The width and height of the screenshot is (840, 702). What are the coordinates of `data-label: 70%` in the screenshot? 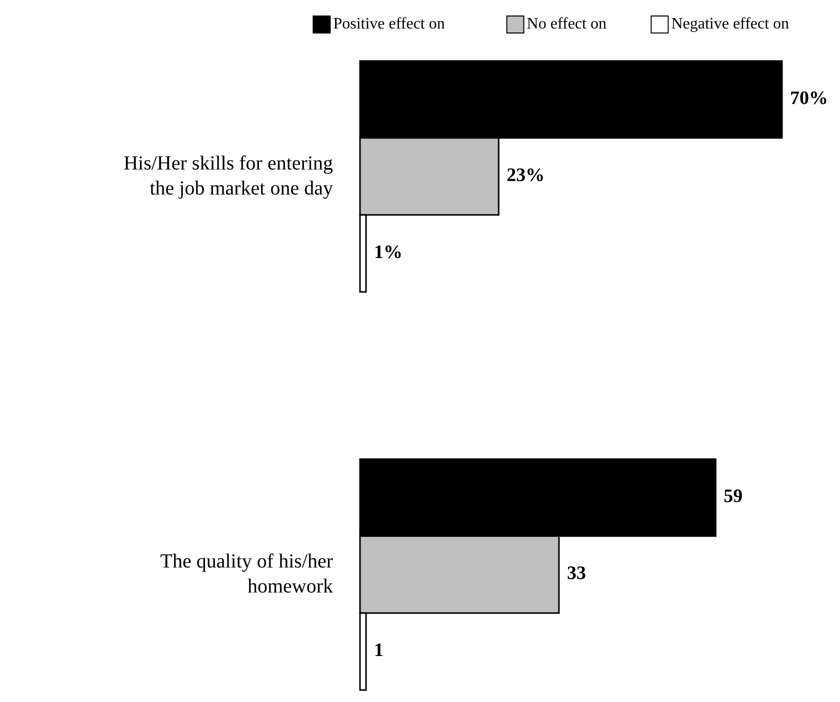 It's located at (809, 98).